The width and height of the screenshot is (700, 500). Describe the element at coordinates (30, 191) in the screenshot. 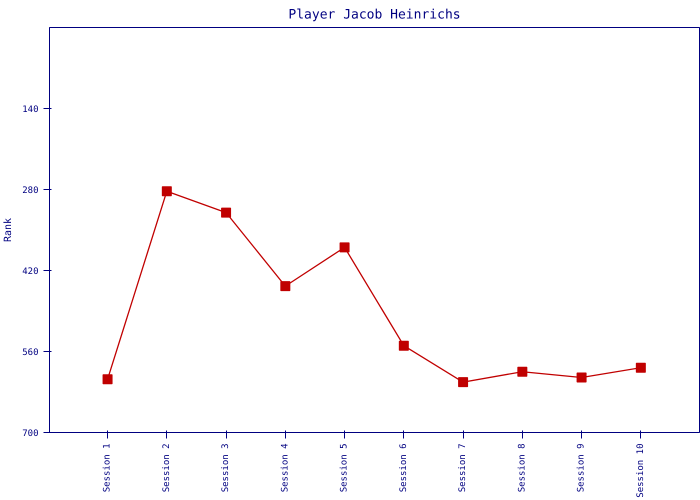

I see `y-tick-label: 280` at that location.